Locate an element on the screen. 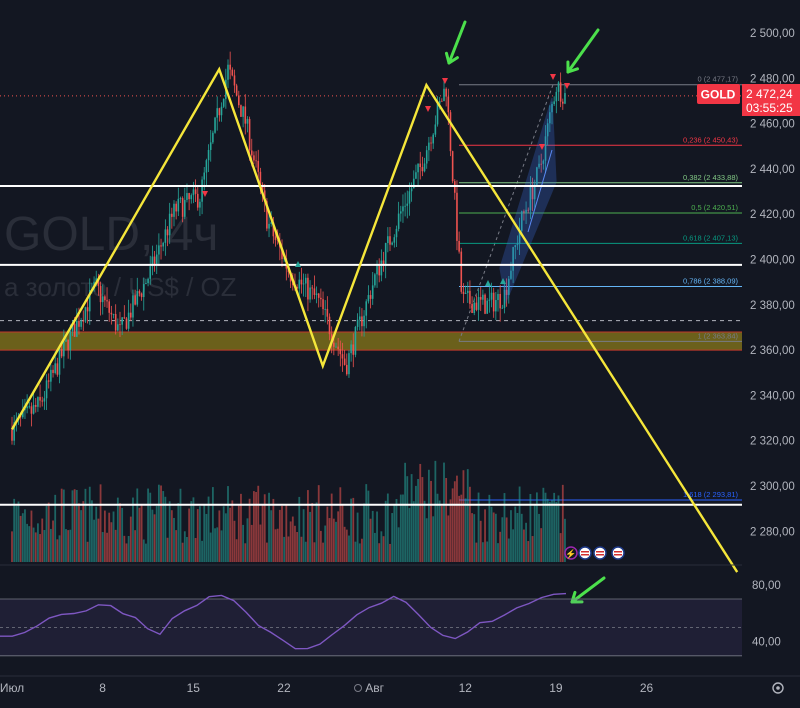  ascending-channel is located at coordinates (528, 201).